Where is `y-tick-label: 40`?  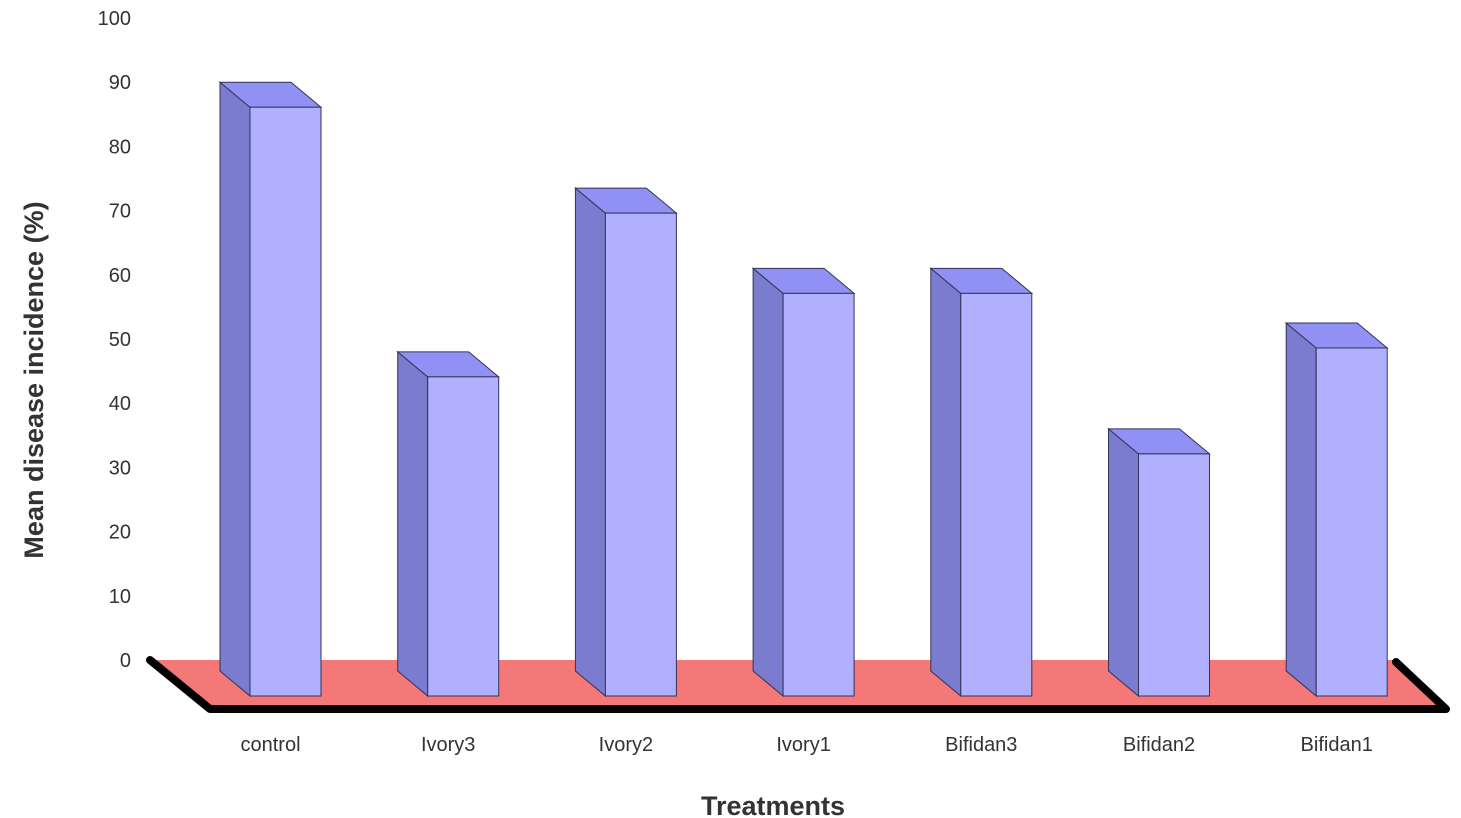 y-tick-label: 40 is located at coordinates (120, 404).